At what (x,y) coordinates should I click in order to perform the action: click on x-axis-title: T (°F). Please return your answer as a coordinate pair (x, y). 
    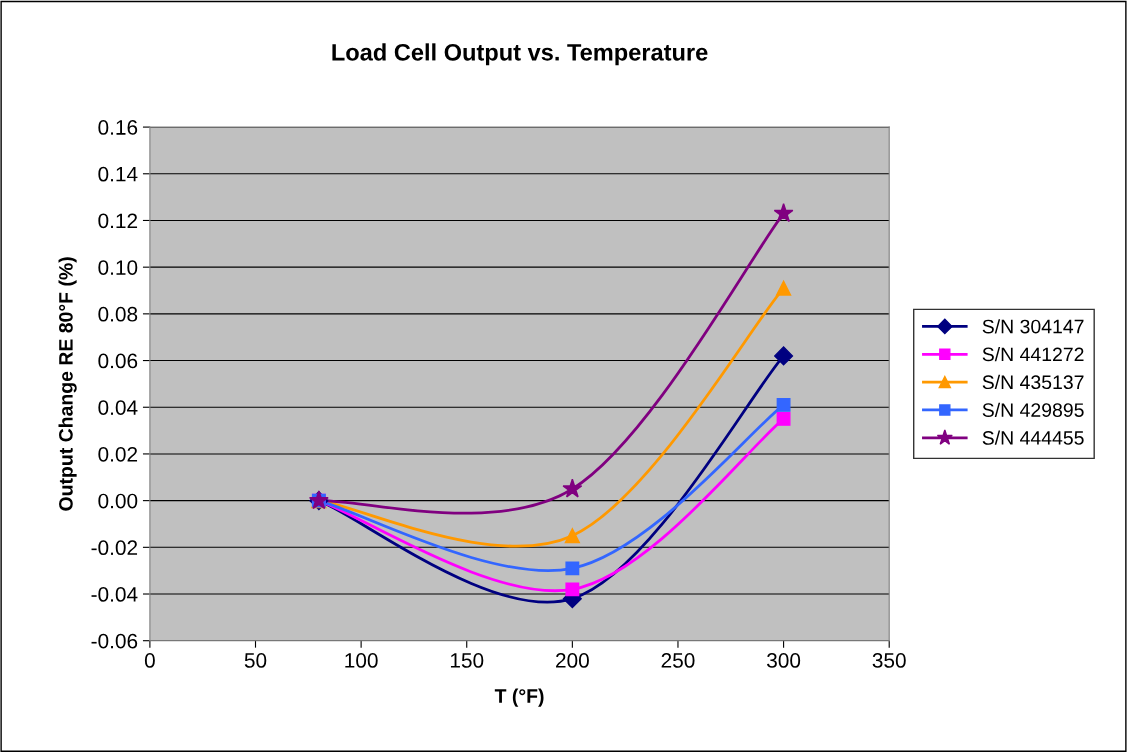
    Looking at the image, I should click on (519, 697).